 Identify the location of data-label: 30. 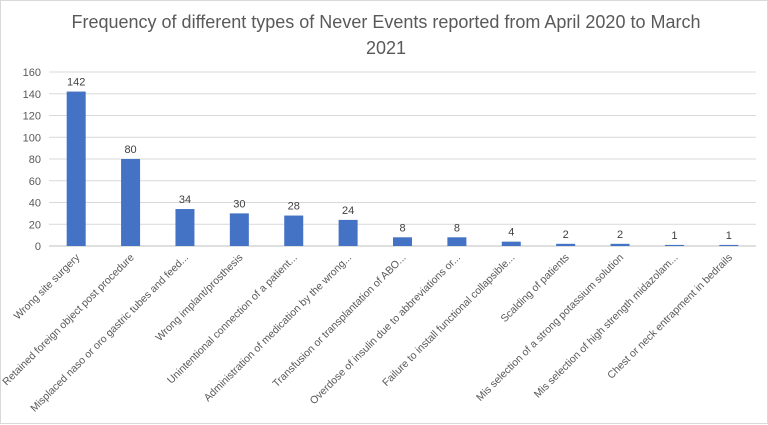
(239, 204).